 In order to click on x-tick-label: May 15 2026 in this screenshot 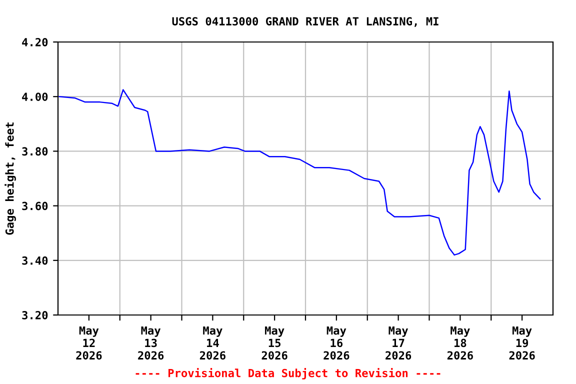, I will do `click(275, 343)`.